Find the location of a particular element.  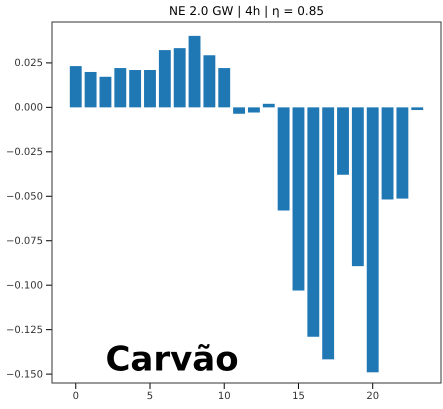

annotation: Carvão is located at coordinates (172, 359).